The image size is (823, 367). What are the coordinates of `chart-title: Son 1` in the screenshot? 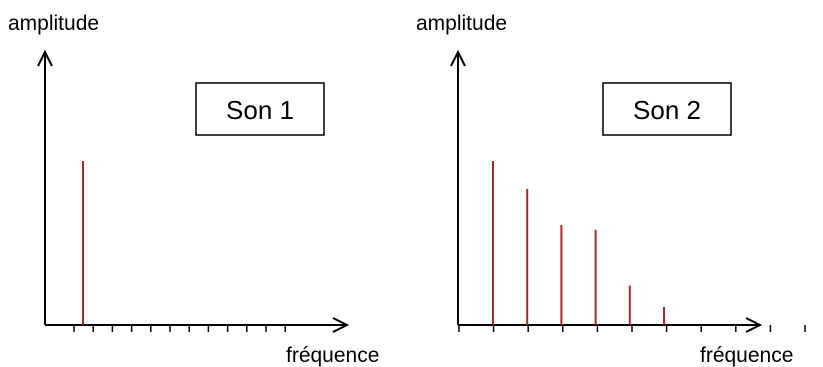 It's located at (260, 110).